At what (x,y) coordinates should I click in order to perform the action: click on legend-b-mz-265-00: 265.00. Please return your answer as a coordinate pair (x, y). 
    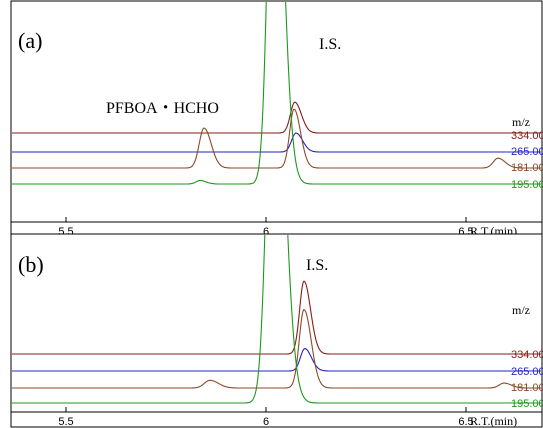
    Looking at the image, I should click on (527, 372).